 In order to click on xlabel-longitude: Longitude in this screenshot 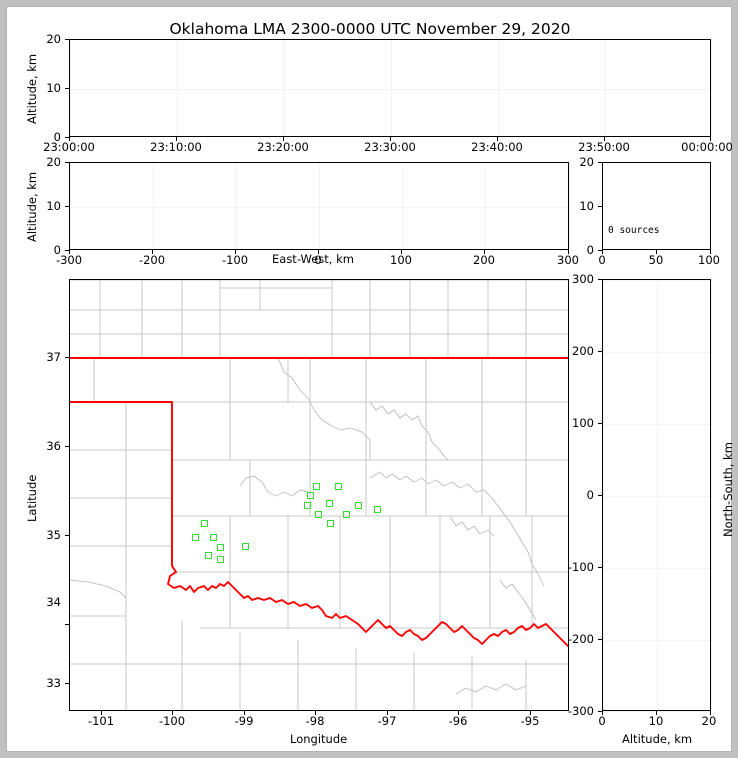, I will do `click(319, 739)`.